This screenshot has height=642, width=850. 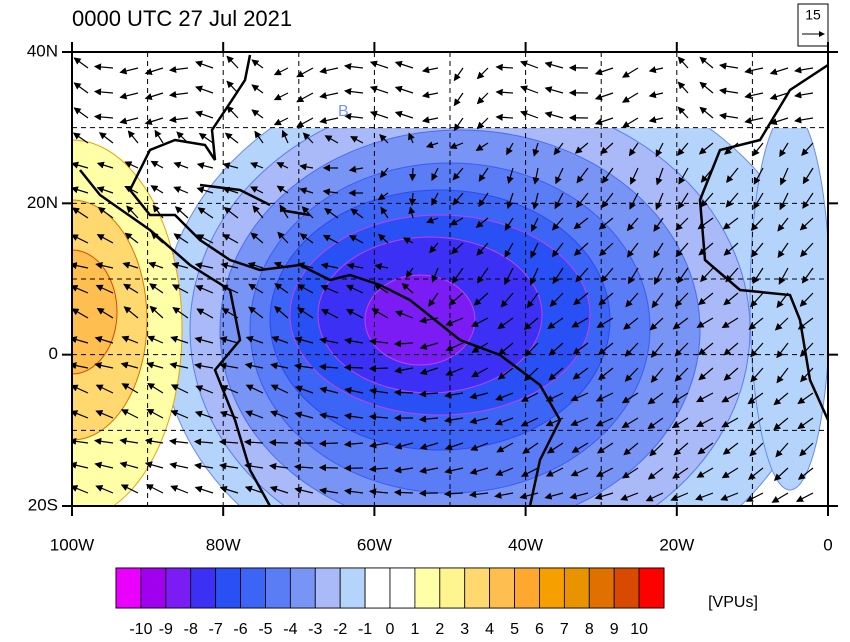 What do you see at coordinates (564, 629) in the screenshot?
I see `colorbar-label: 7` at bounding box center [564, 629].